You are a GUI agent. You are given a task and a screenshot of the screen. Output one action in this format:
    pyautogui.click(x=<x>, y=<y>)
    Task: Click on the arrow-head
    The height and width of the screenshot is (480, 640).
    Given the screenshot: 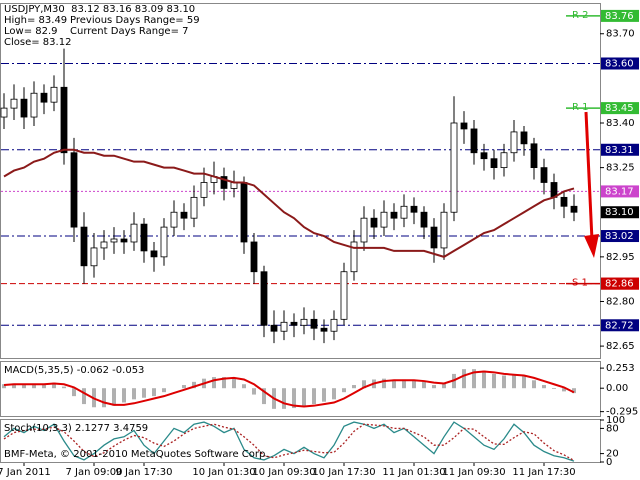 What is the action you would take?
    pyautogui.click(x=591, y=246)
    